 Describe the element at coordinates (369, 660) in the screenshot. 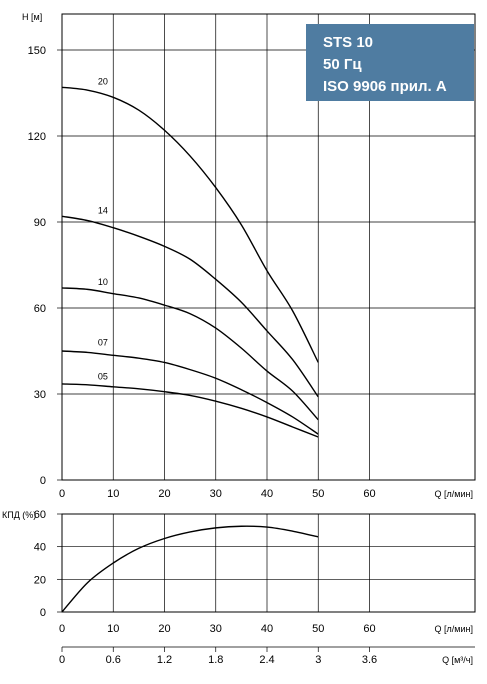

I see `secondary-tick-label: 3.6` at that location.